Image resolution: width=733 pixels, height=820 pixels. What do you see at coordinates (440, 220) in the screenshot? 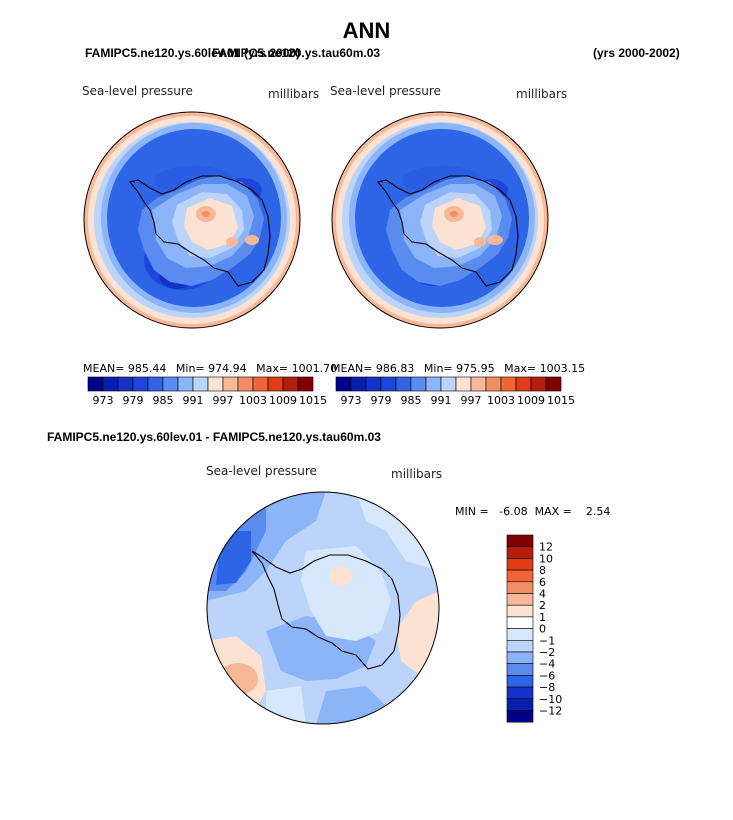
I see `right-slp-map` at bounding box center [440, 220].